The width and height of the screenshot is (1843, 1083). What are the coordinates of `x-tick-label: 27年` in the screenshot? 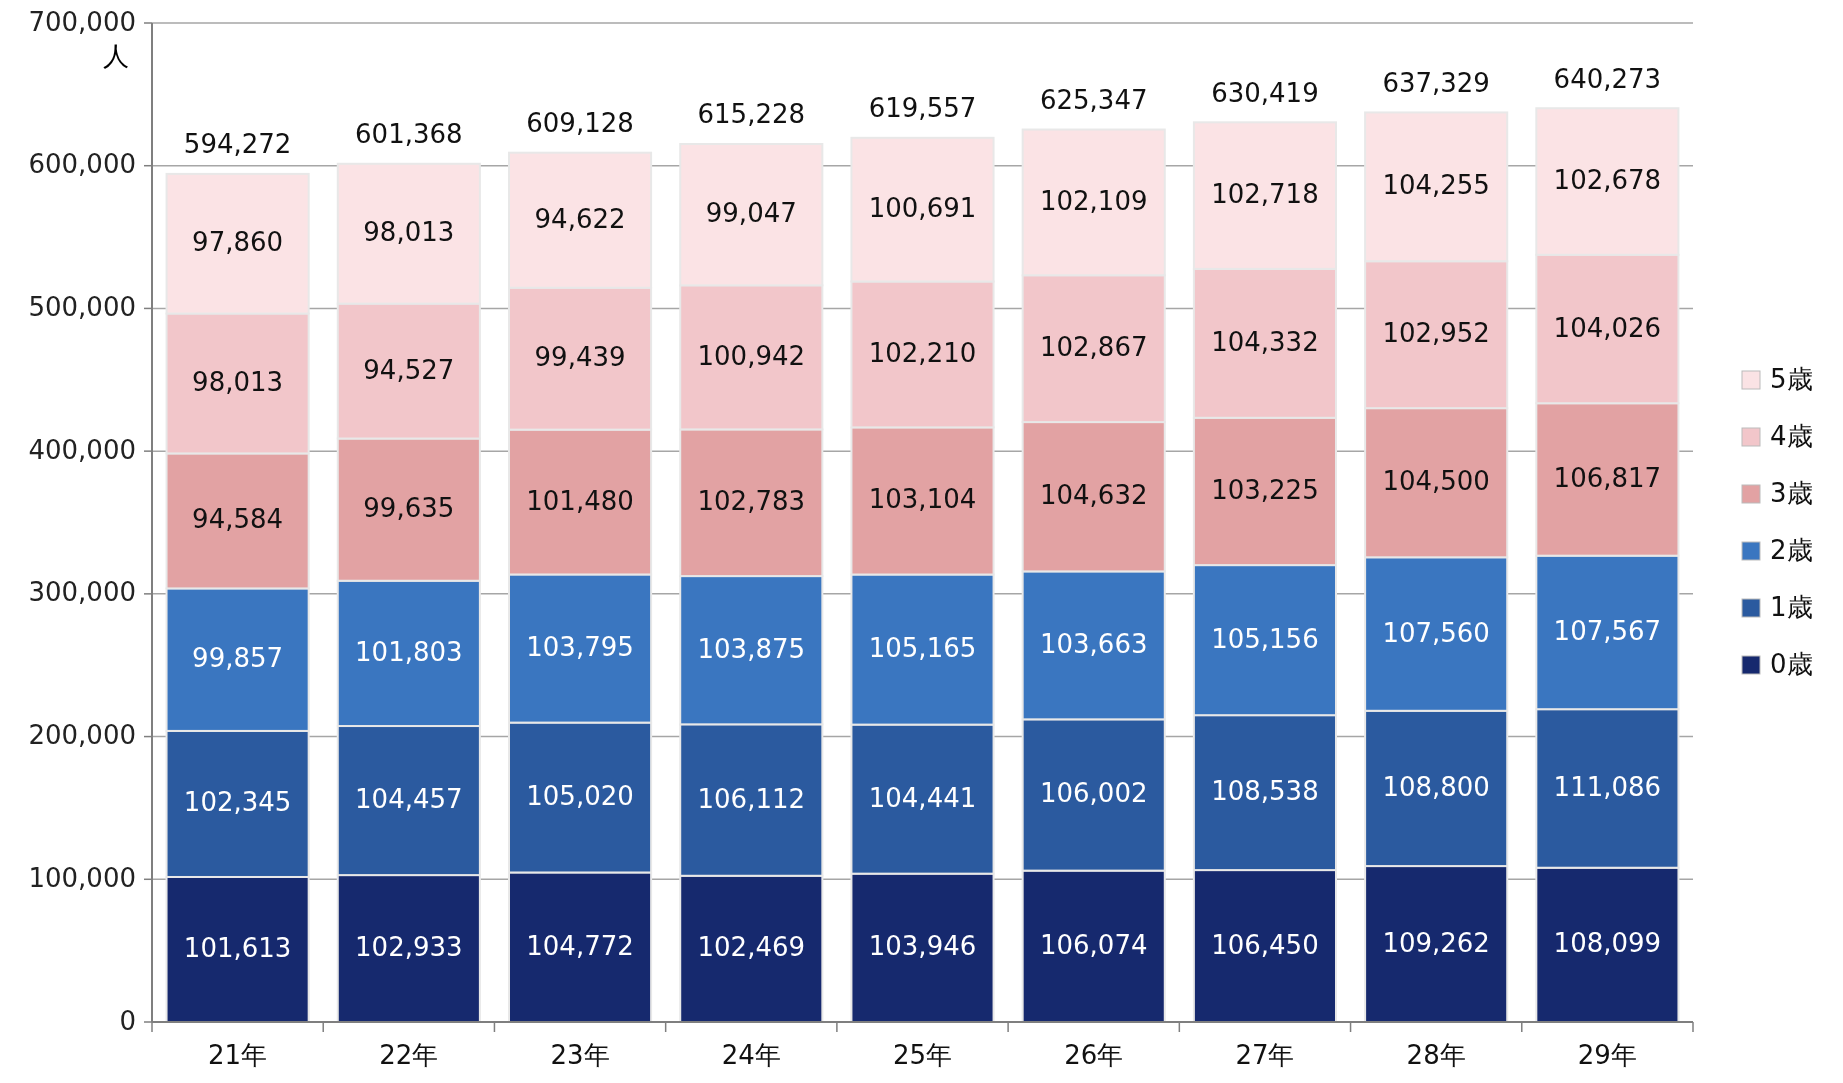 It's located at (1265, 1055).